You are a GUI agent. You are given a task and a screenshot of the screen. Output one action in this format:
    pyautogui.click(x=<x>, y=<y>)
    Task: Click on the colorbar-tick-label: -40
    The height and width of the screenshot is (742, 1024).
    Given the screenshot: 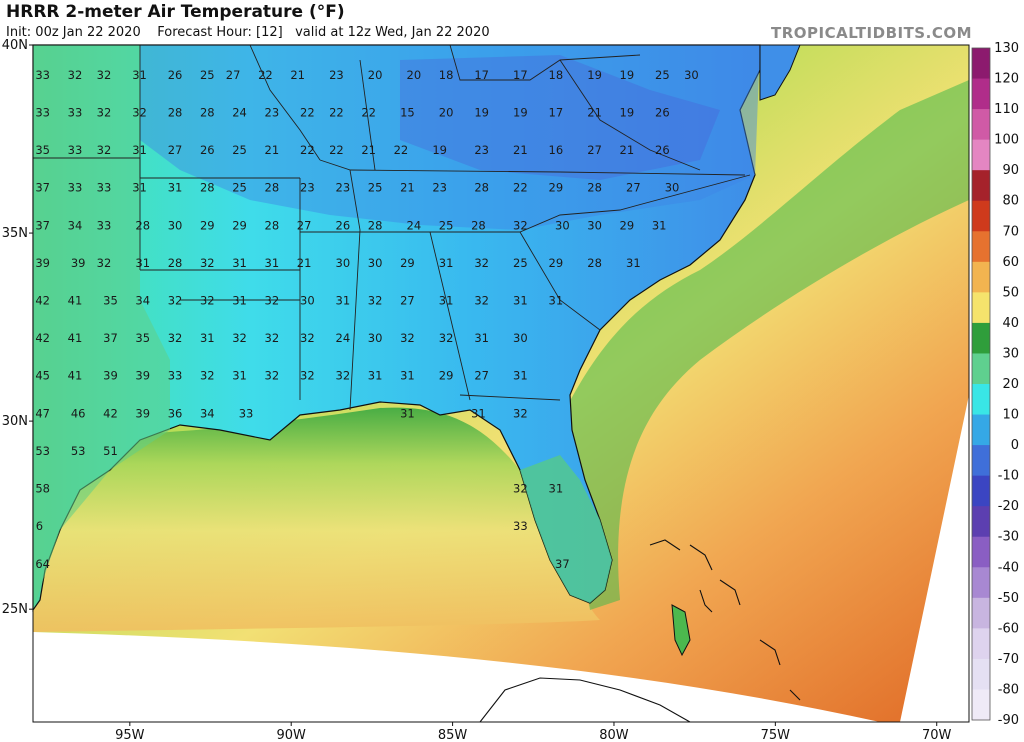 What is the action you would take?
    pyautogui.click(x=1008, y=567)
    